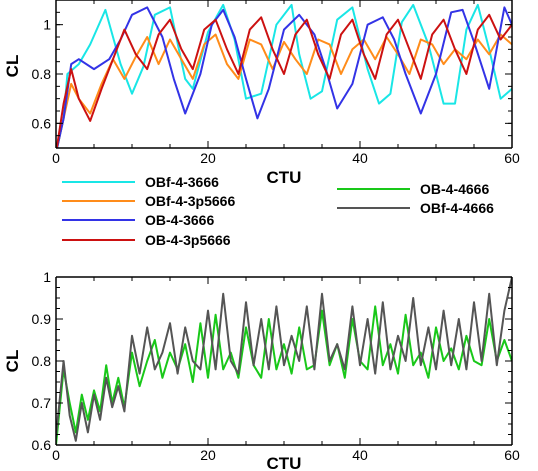  Describe the element at coordinates (42, 403) in the screenshot. I see `bottom-y-tick-label: 0.7` at that location.